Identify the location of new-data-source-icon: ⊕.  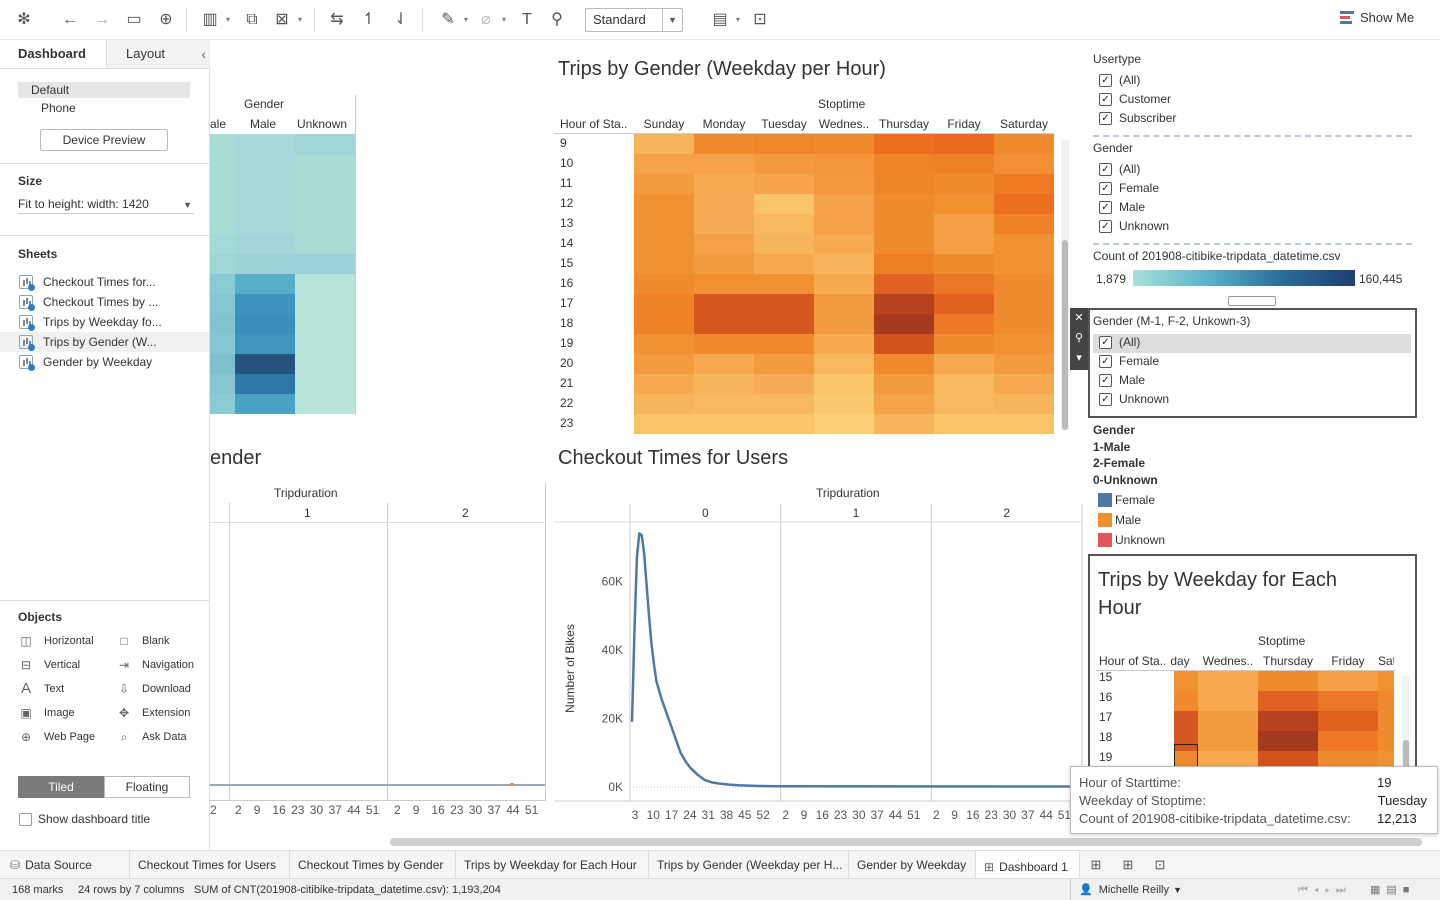
(166, 19).